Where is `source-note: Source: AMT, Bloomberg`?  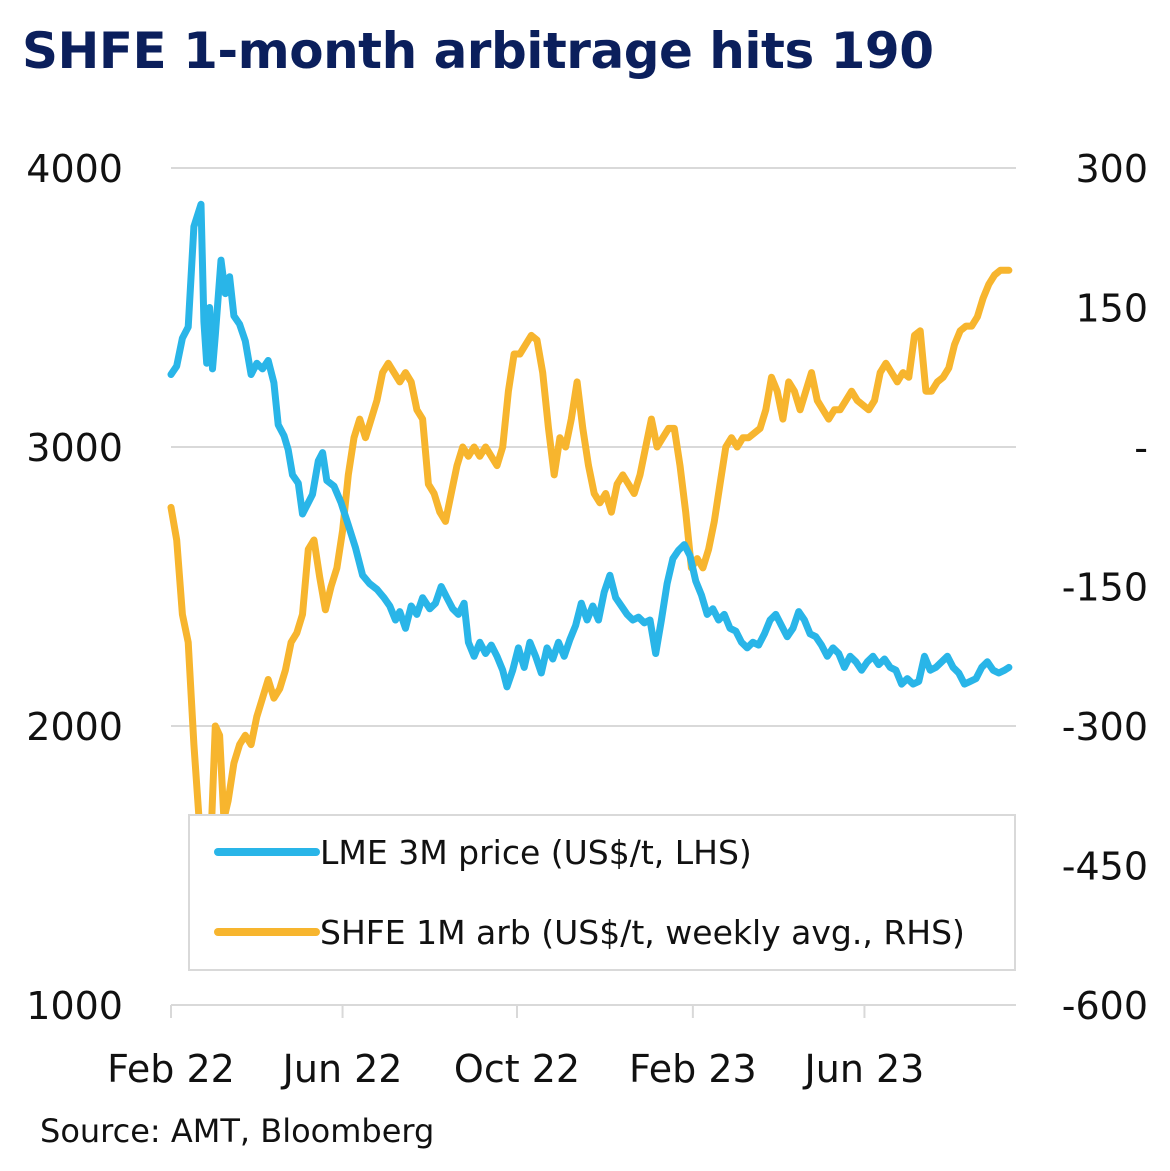 source-note: Source: AMT, Bloomberg is located at coordinates (237, 1131).